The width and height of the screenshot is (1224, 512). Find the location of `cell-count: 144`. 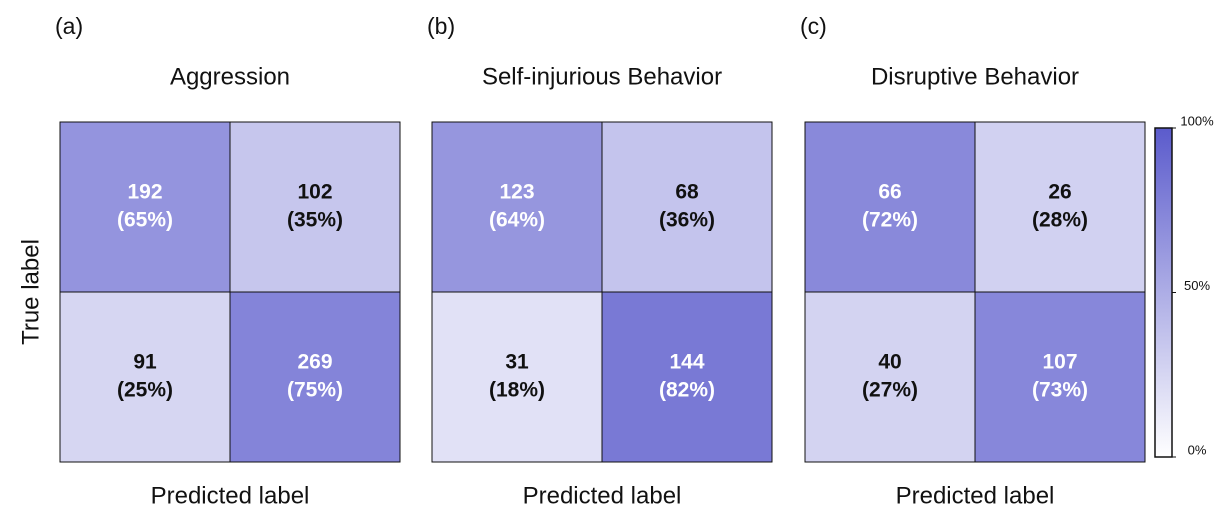

cell-count: 144 is located at coordinates (686, 362).